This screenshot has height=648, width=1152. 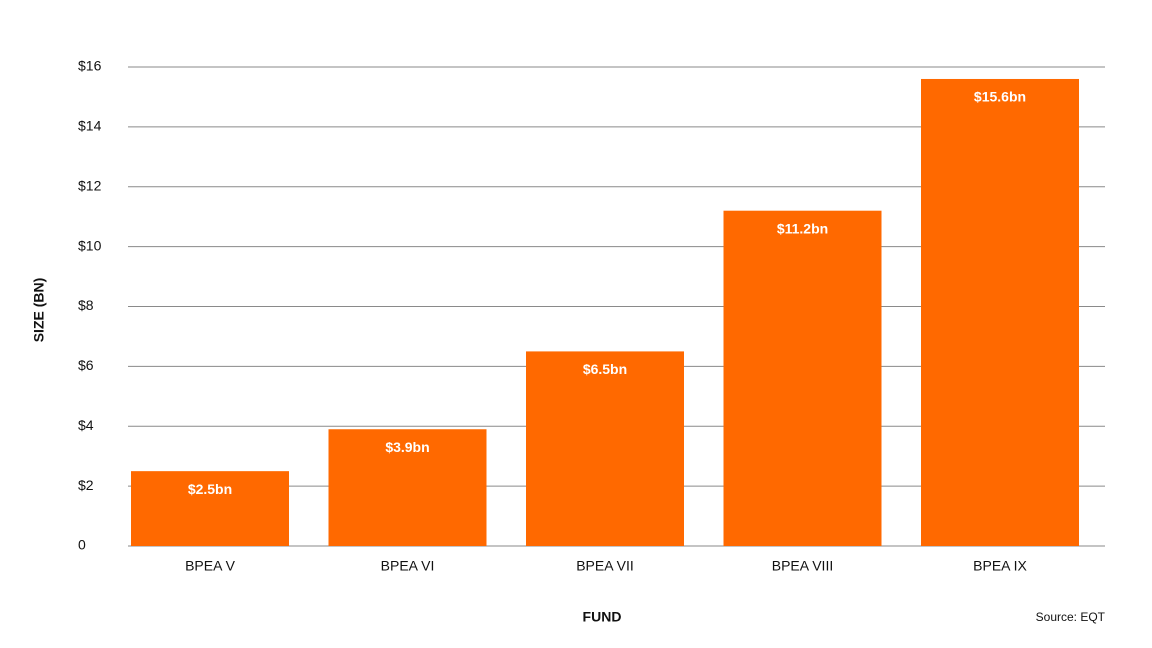 What do you see at coordinates (1071, 617) in the screenshot?
I see `source-note: Source: EQT` at bounding box center [1071, 617].